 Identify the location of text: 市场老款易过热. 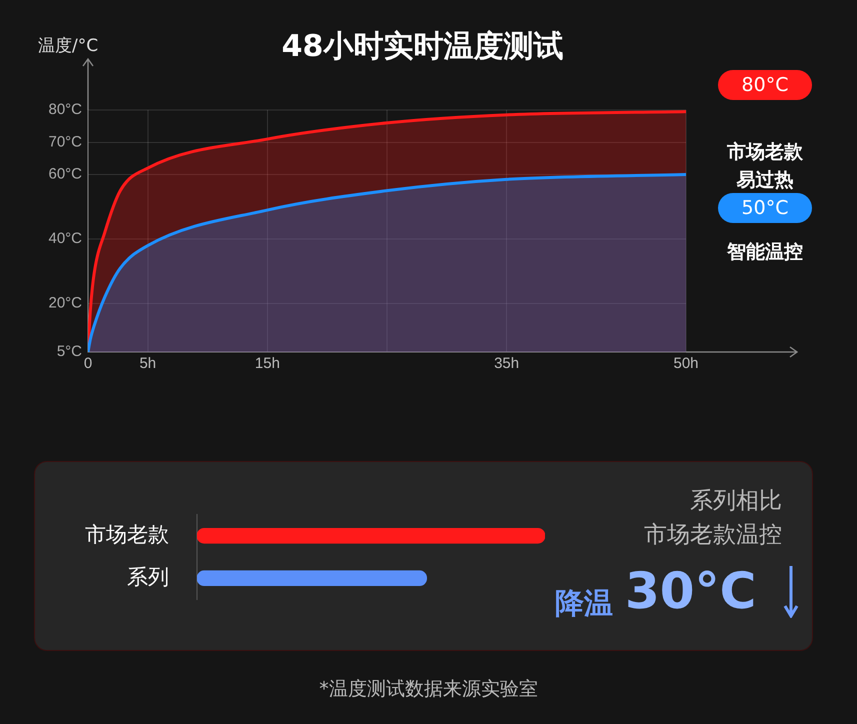
(765, 166).